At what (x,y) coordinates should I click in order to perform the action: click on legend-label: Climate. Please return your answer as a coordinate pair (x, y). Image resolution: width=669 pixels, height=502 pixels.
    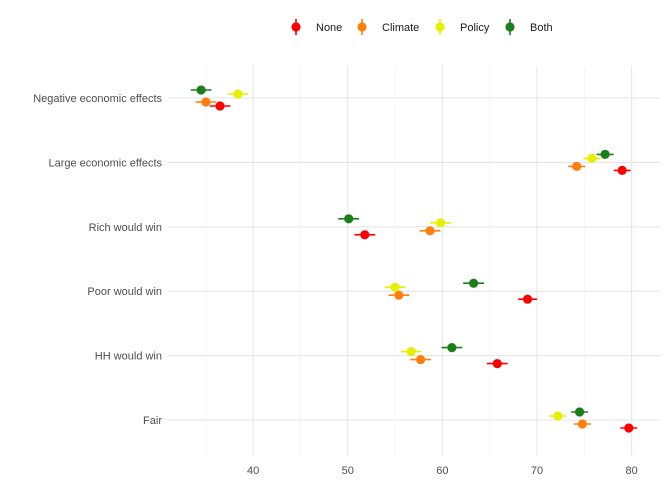
    Looking at the image, I should click on (400, 28).